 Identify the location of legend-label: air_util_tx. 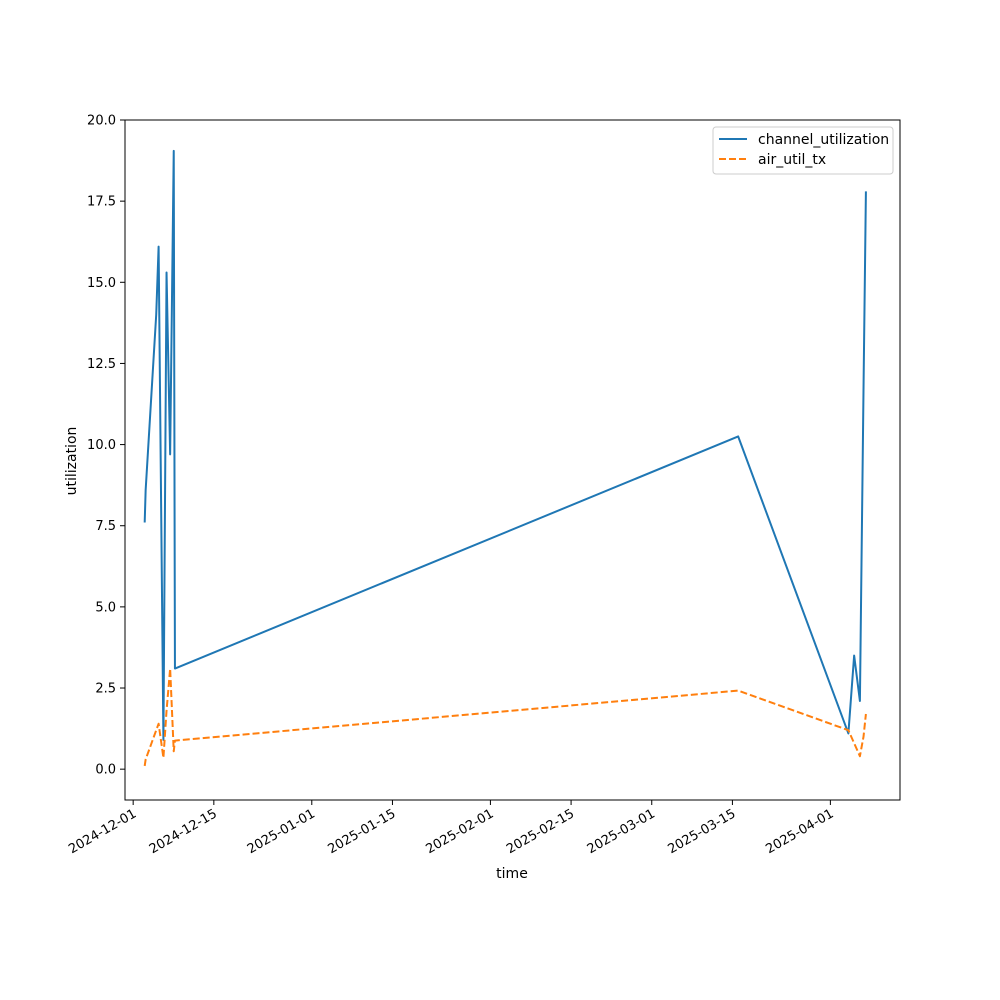
(792, 160).